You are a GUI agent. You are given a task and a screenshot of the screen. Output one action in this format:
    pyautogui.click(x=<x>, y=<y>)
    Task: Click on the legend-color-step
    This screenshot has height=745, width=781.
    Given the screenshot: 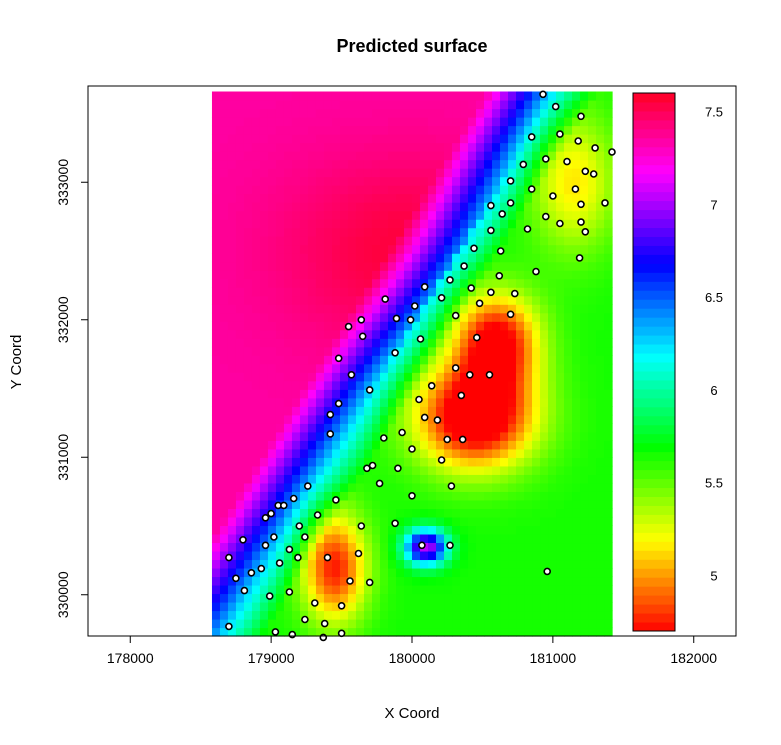 What is the action you would take?
    pyautogui.click(x=654, y=519)
    